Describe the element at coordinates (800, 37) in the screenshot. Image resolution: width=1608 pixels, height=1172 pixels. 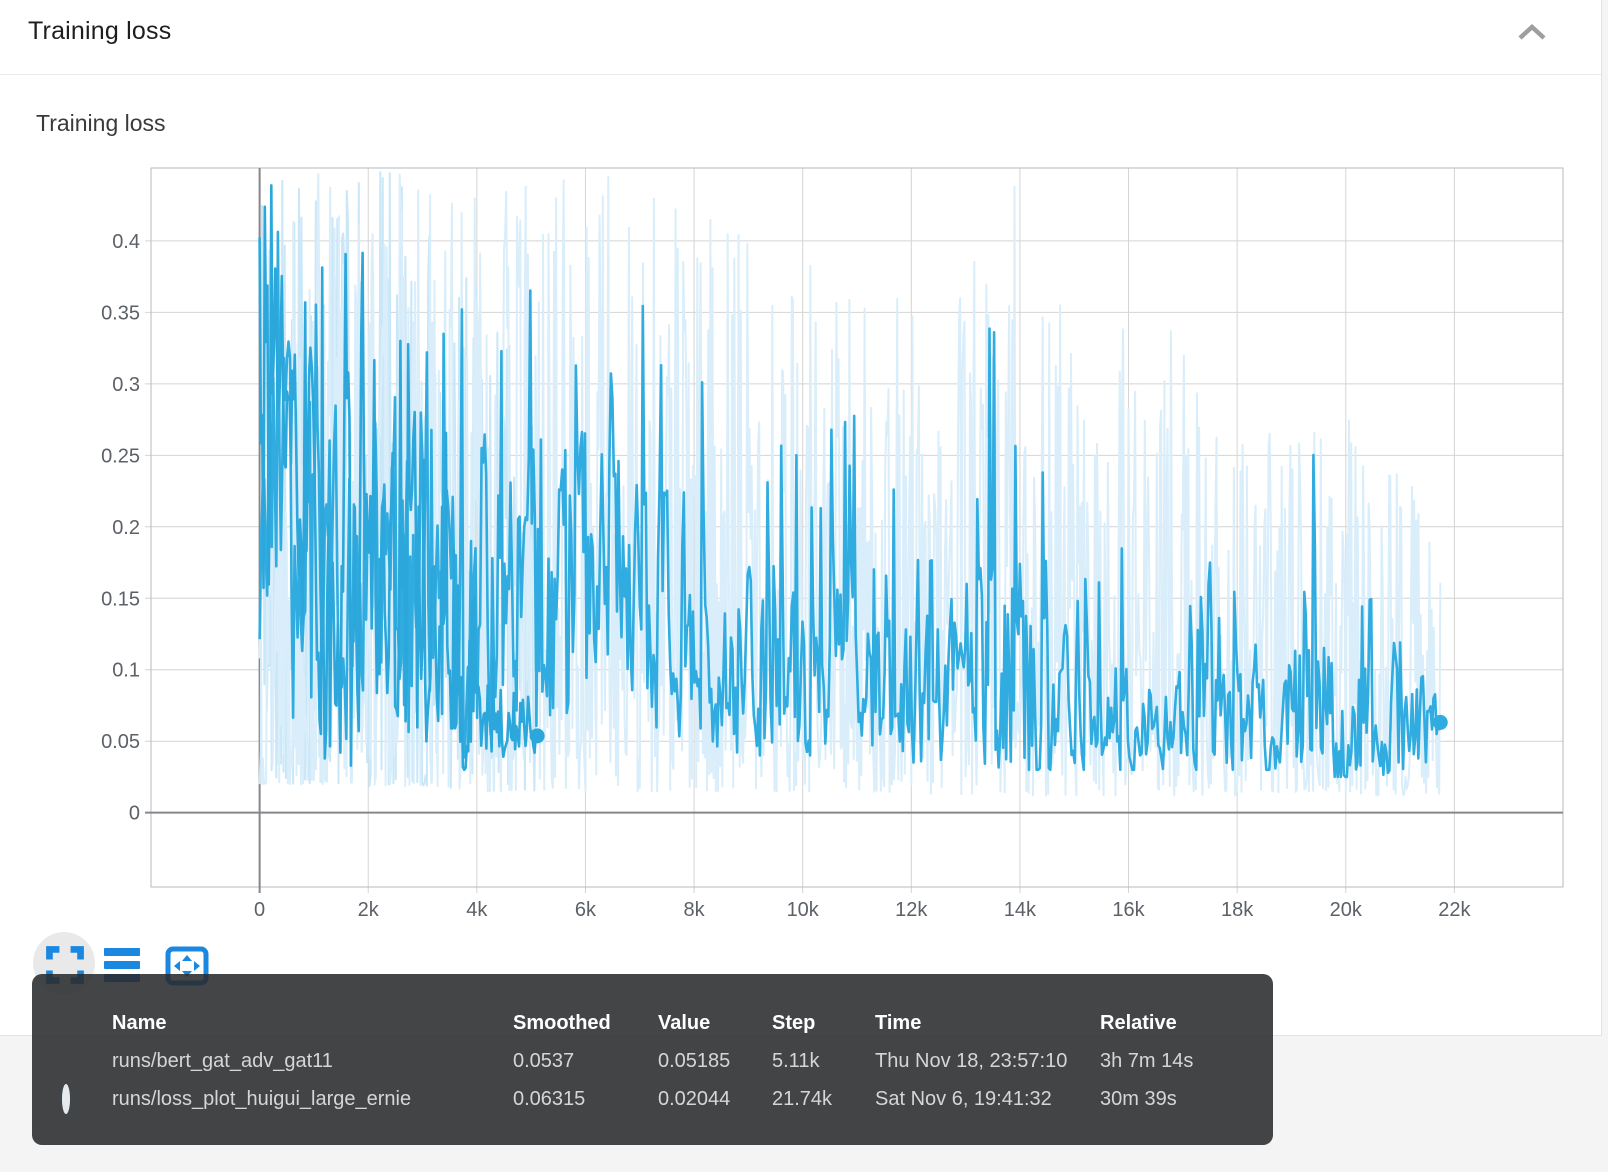
I see `card-header: Training loss` at that location.